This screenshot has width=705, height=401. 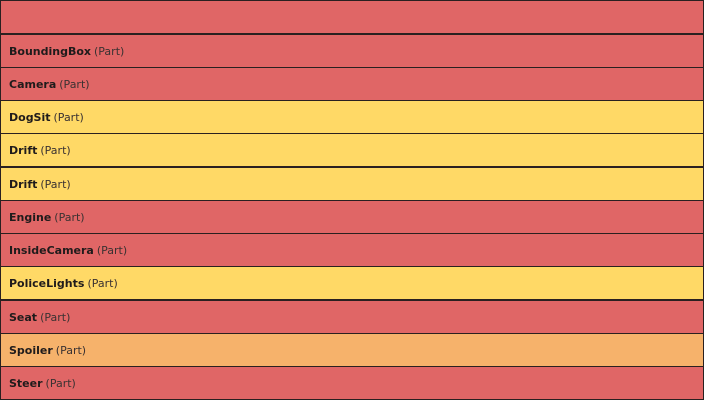 What do you see at coordinates (26, 383) in the screenshot?
I see `part-name: Steer` at bounding box center [26, 383].